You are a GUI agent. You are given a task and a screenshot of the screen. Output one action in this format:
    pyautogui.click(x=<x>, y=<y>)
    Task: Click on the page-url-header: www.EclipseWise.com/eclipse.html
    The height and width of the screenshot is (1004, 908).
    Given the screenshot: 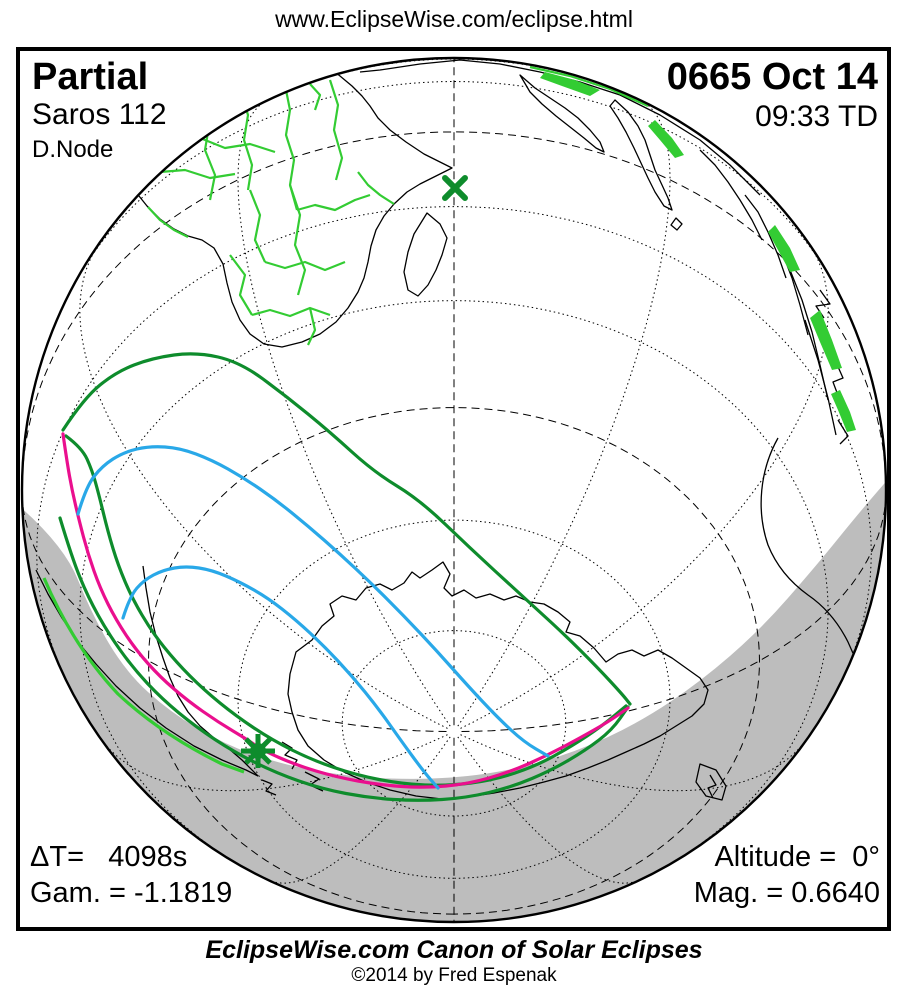 What is the action you would take?
    pyautogui.click(x=454, y=19)
    